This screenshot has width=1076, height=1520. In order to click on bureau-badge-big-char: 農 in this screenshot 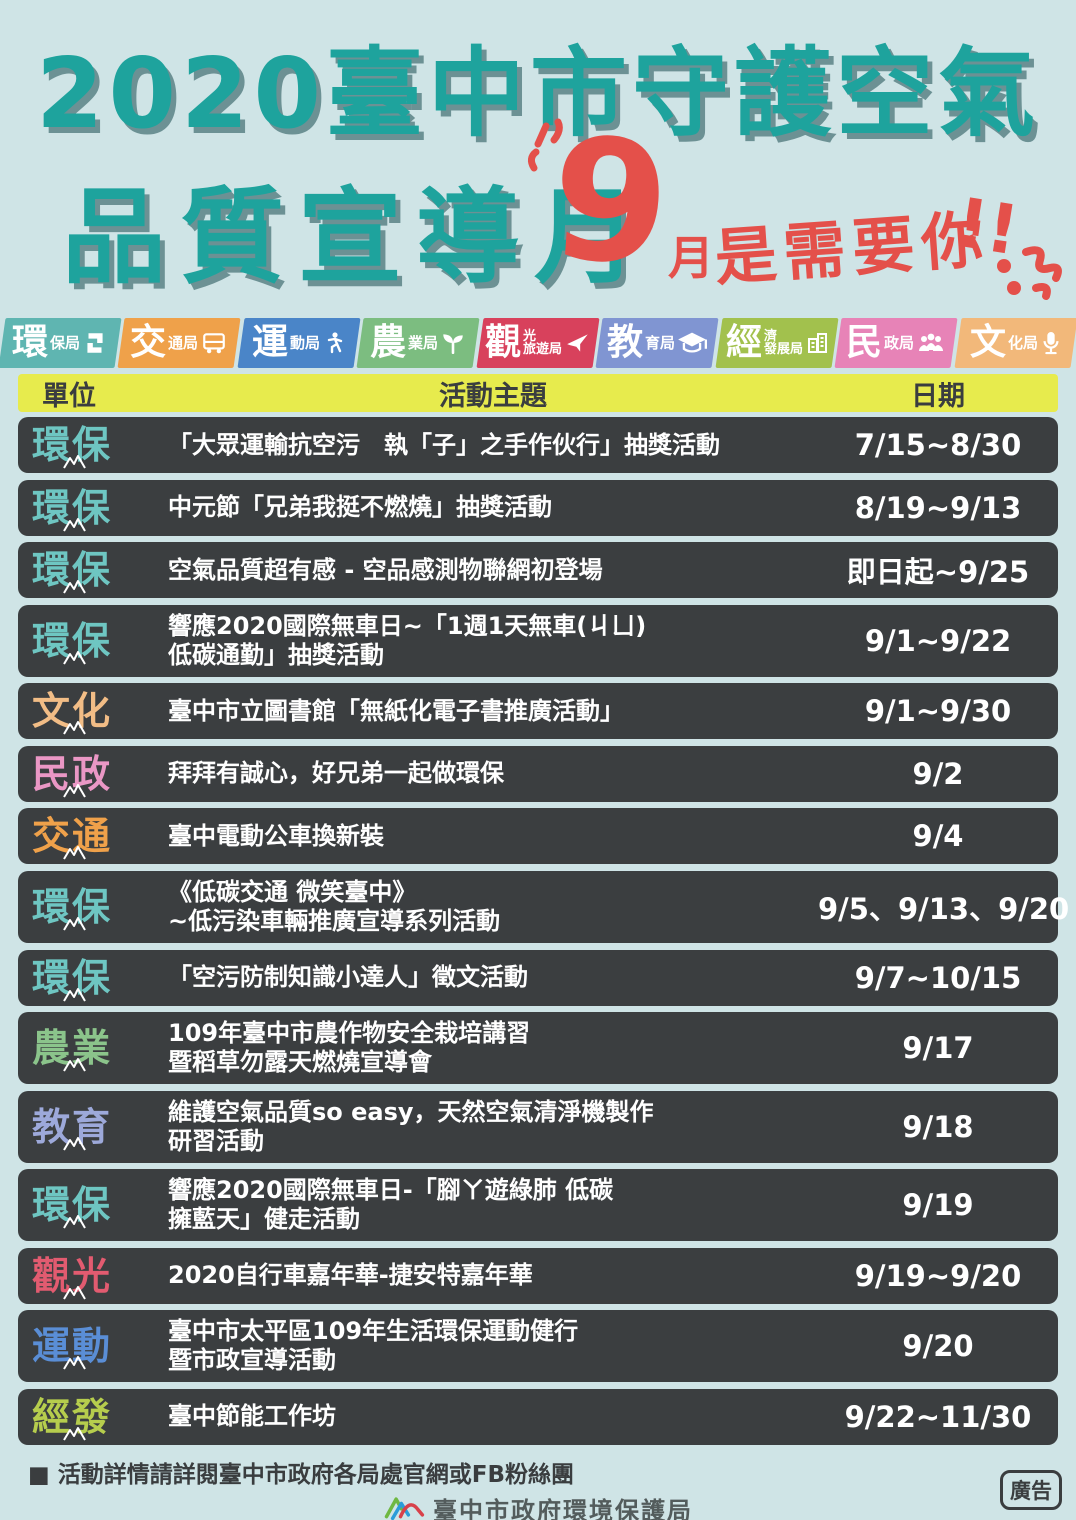, I will do `click(388, 342)`.